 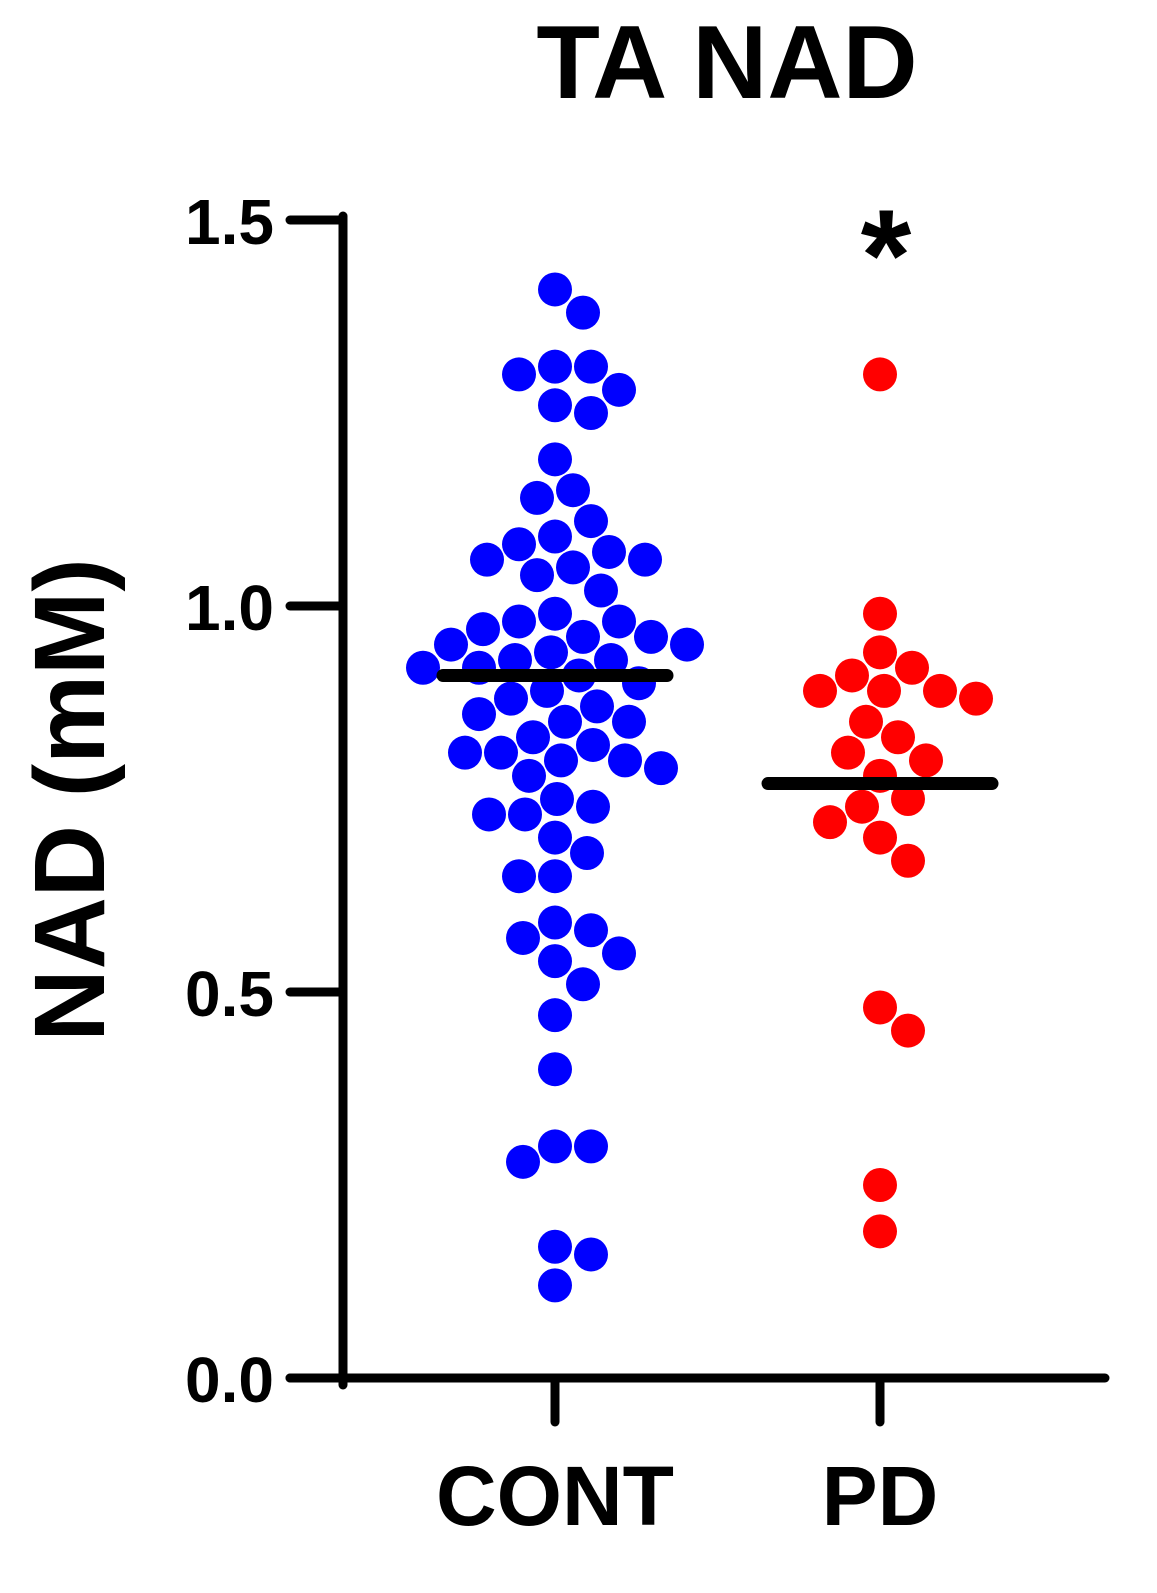 What do you see at coordinates (880, 1496) in the screenshot?
I see `x-category-label: PD` at bounding box center [880, 1496].